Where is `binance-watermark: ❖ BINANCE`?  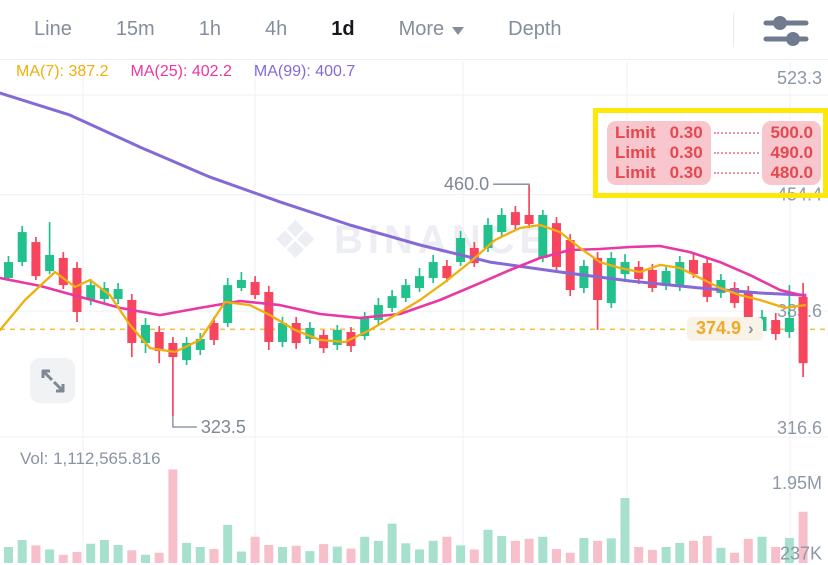
binance-watermark: ❖ BINANCE is located at coordinates (409, 241).